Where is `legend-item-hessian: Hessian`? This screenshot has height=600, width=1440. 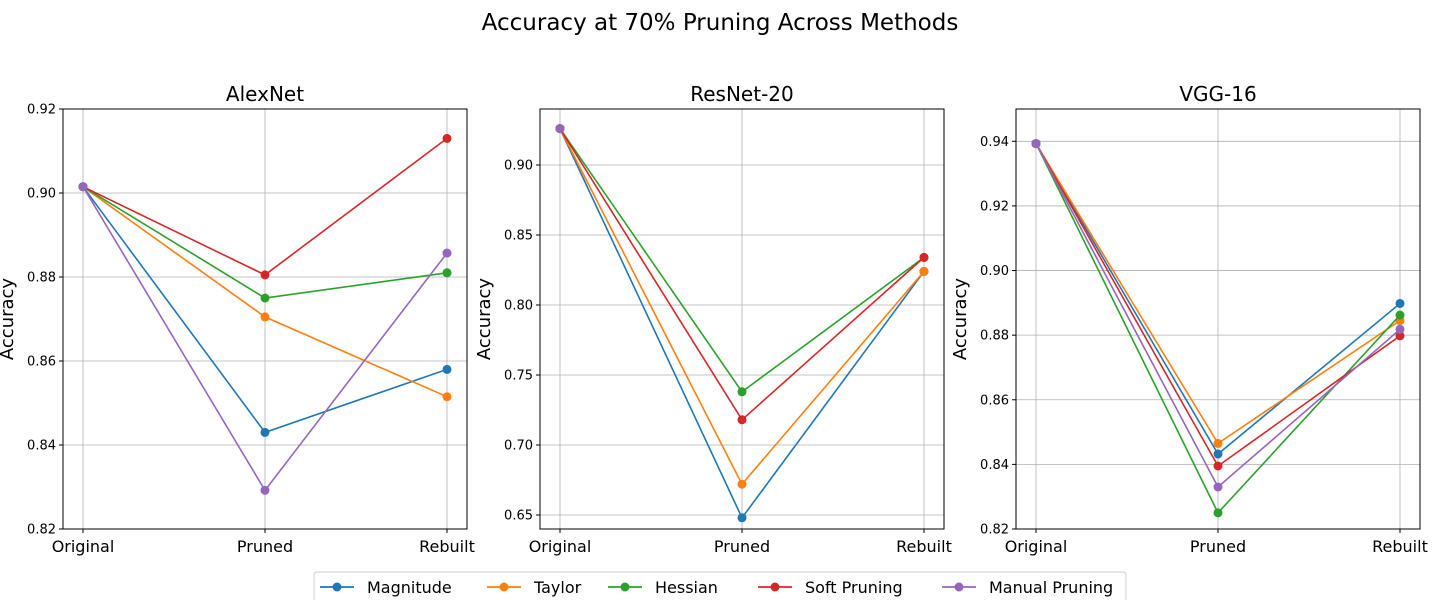
legend-item-hessian: Hessian is located at coordinates (663, 587).